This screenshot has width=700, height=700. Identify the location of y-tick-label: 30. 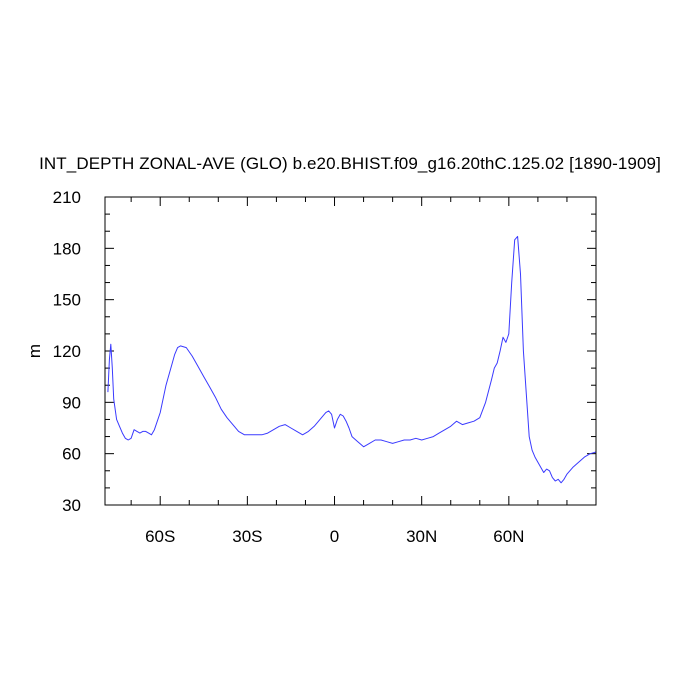
(71, 505).